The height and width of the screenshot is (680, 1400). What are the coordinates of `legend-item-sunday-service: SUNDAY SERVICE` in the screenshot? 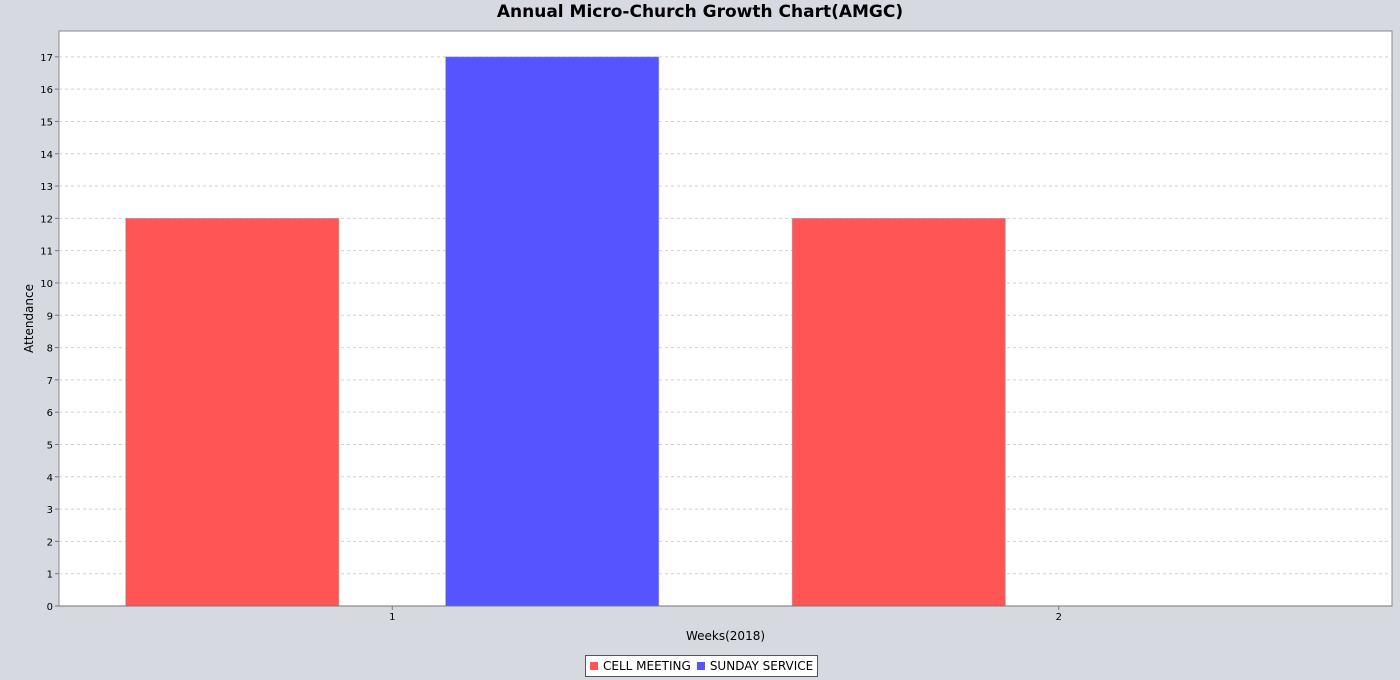 It's located at (755, 666).